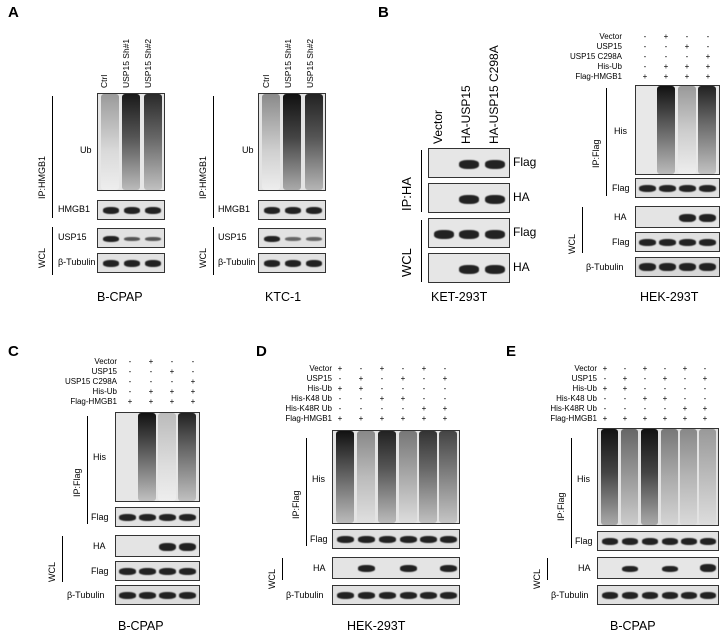 The height and width of the screenshot is (644, 725). What do you see at coordinates (261, 351) in the screenshot?
I see `panel-d-letter: D` at bounding box center [261, 351].